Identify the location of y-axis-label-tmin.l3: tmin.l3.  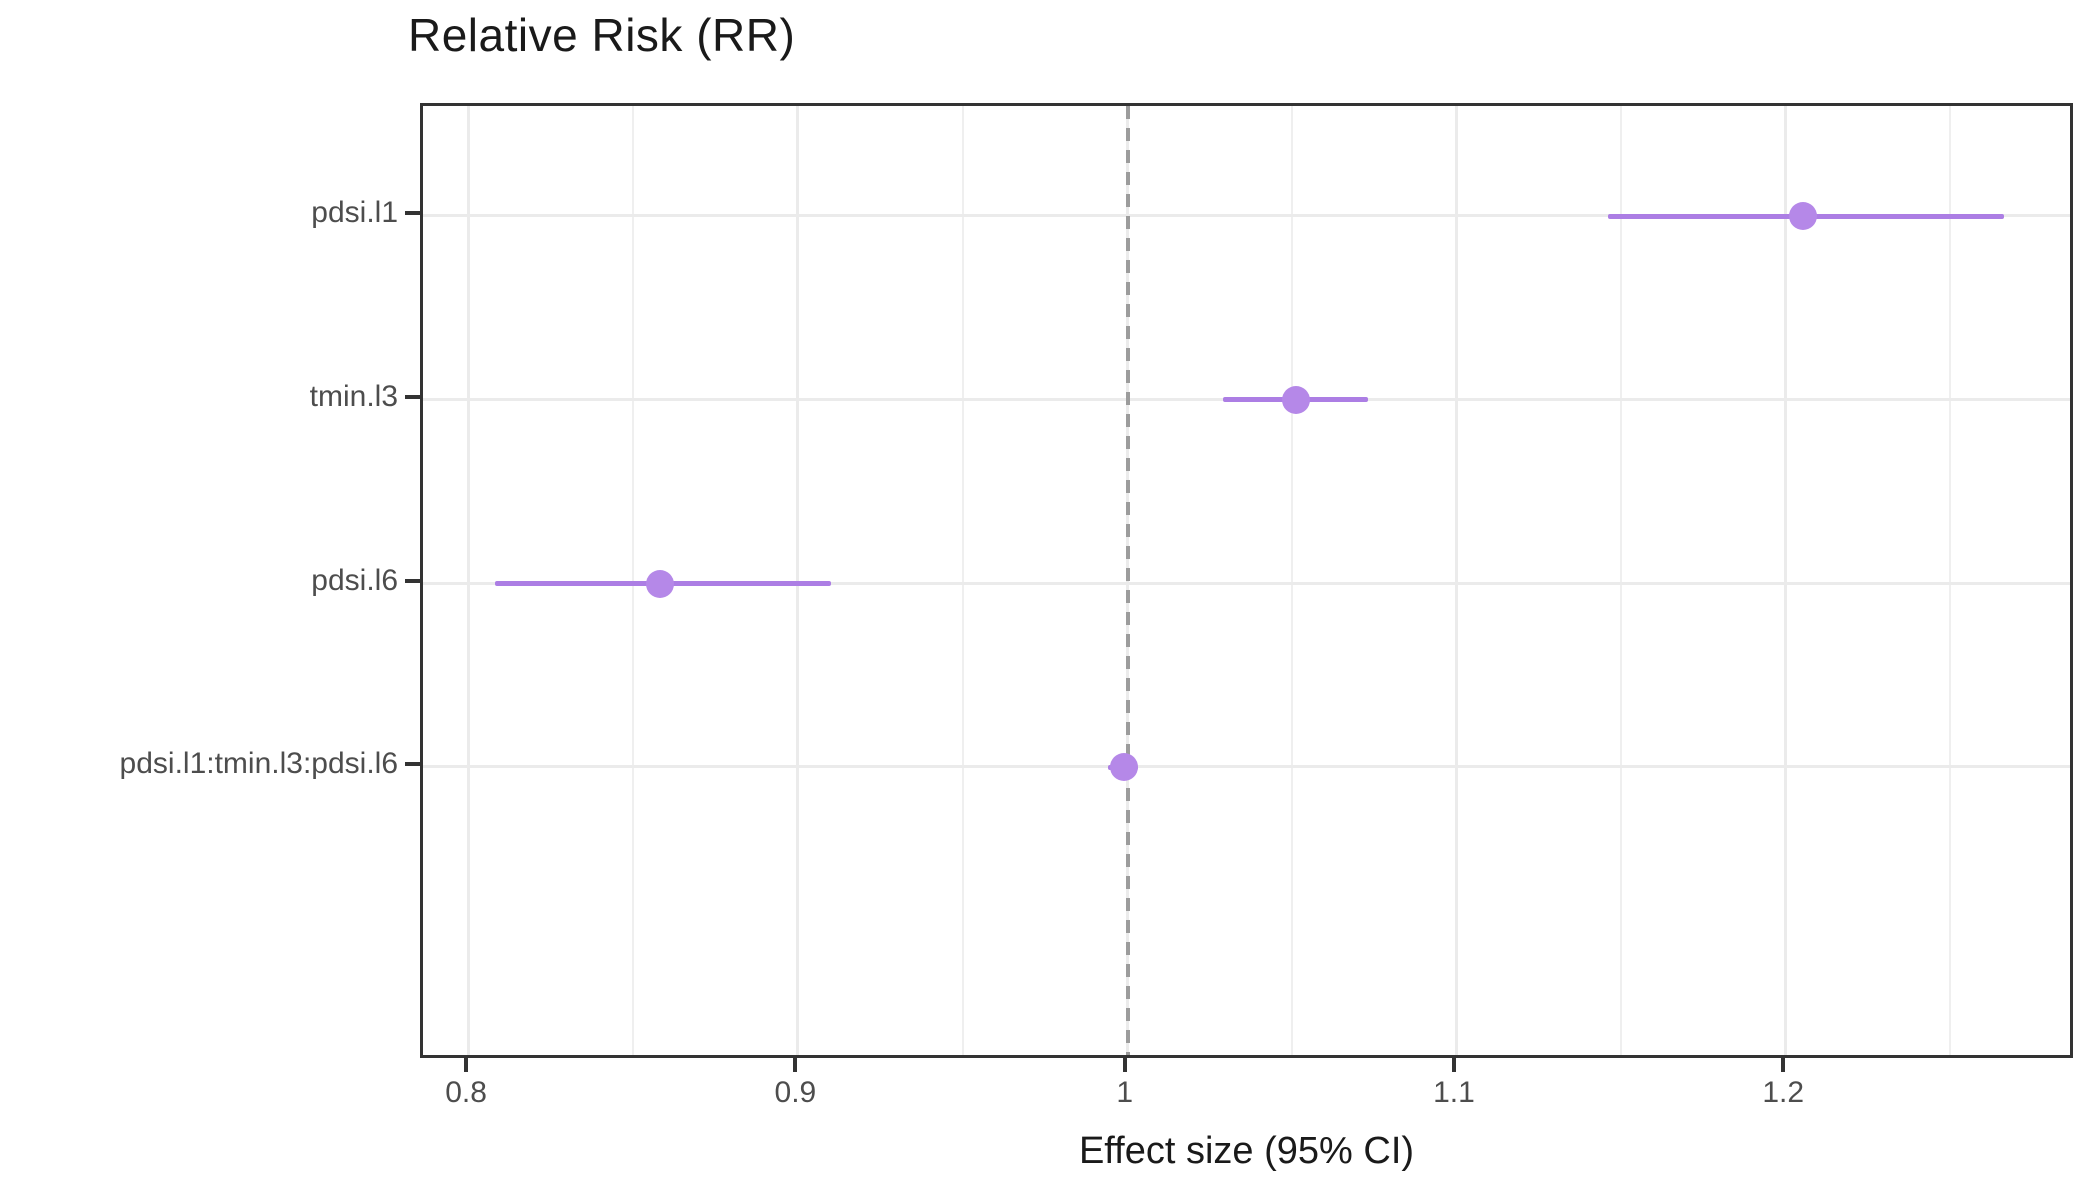
(353, 396).